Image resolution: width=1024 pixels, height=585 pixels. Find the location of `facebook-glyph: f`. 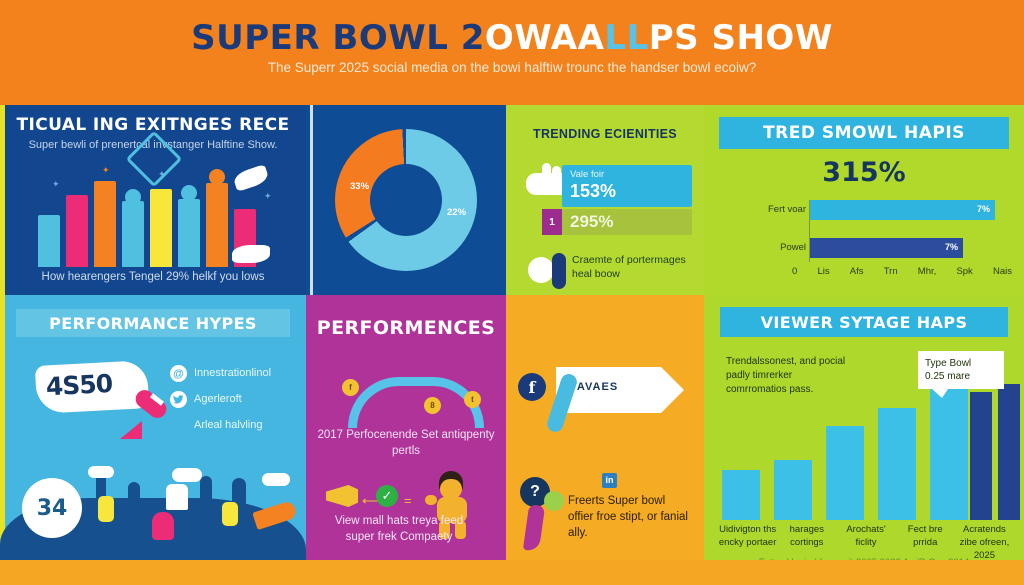

facebook-glyph: f is located at coordinates (532, 387).